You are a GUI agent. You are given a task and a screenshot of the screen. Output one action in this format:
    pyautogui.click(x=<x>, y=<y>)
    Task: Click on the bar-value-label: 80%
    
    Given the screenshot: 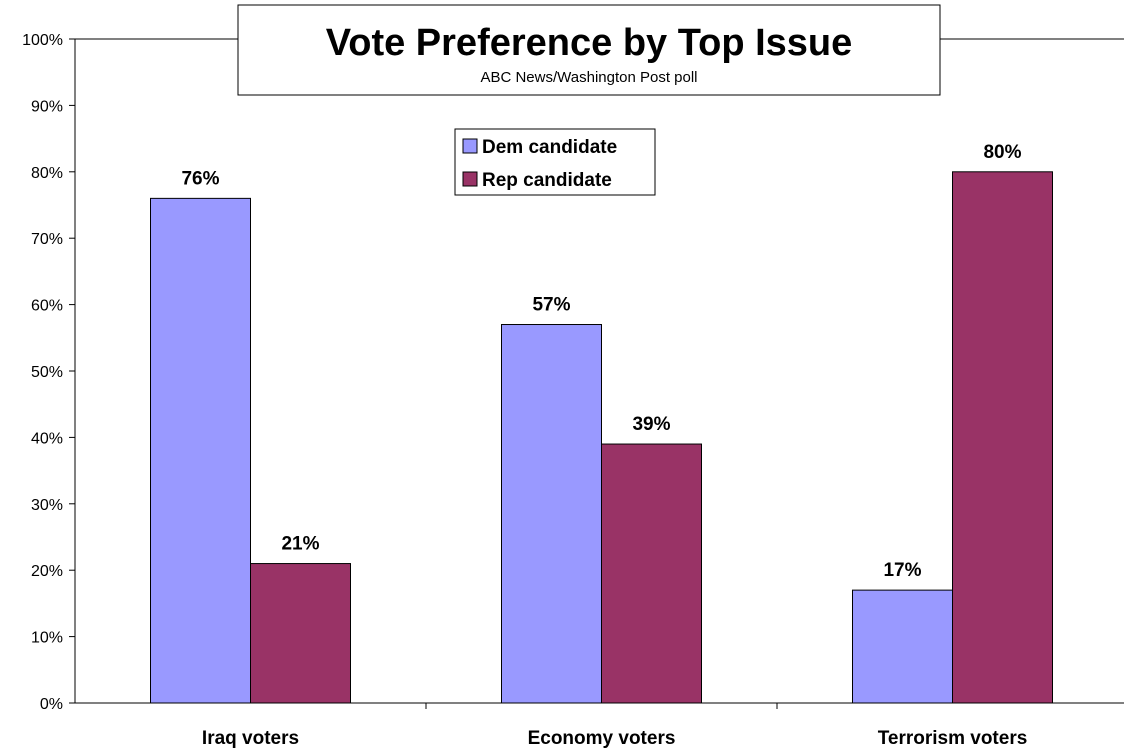 What is the action you would take?
    pyautogui.click(x=1002, y=152)
    